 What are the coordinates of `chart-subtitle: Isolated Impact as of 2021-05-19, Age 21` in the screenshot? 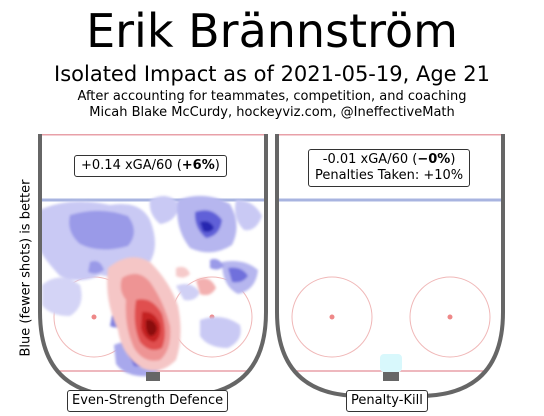 It's located at (272, 74).